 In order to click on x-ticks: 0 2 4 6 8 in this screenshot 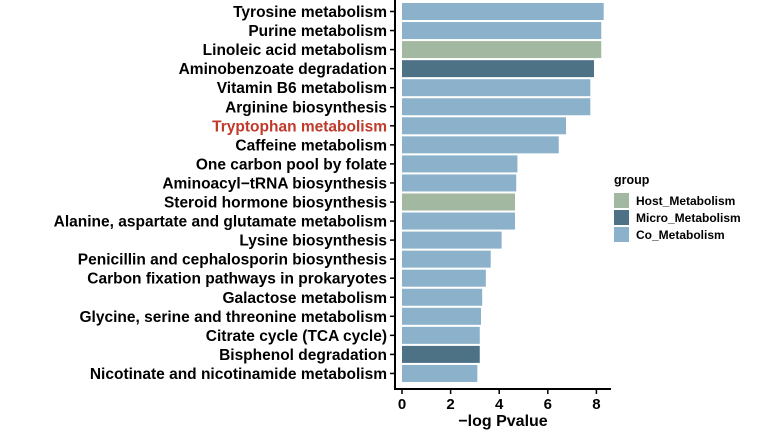, I will do `click(499, 401)`.